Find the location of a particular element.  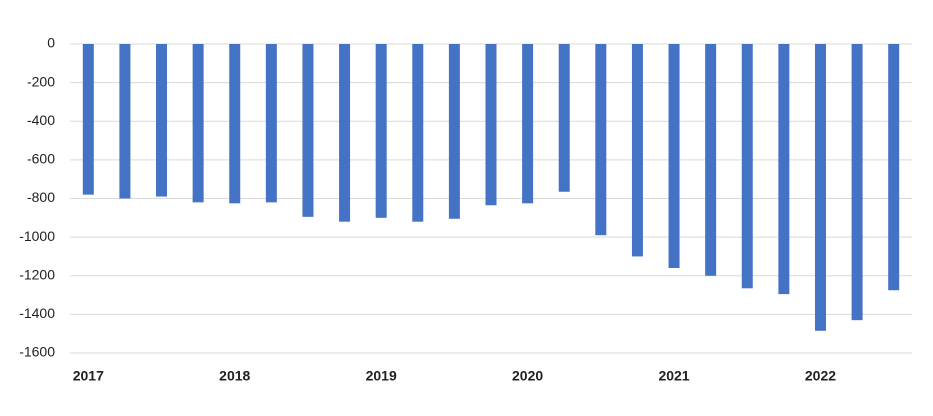

y-tick-label: 0 is located at coordinates (51, 43).